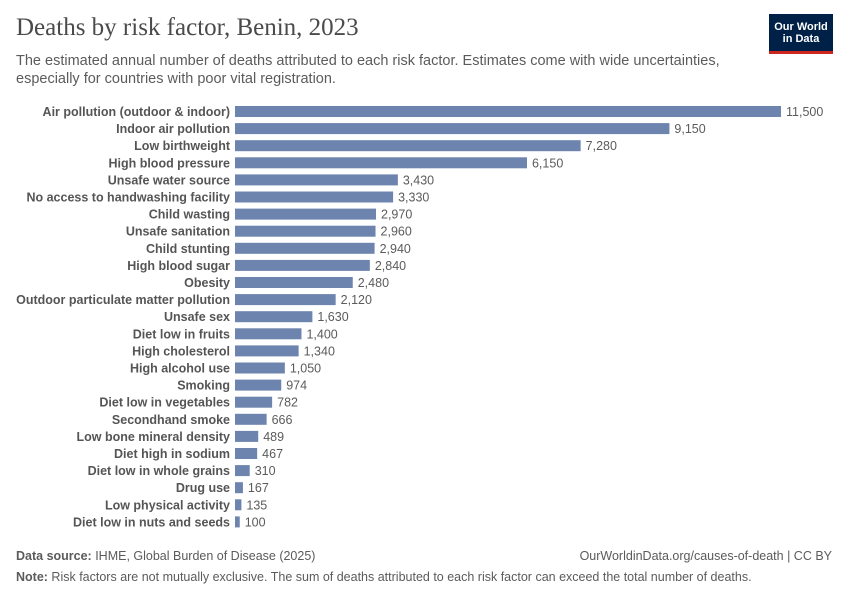 This screenshot has width=850, height=600. I want to click on category-label: Diet low in whole grains, so click(159, 471).